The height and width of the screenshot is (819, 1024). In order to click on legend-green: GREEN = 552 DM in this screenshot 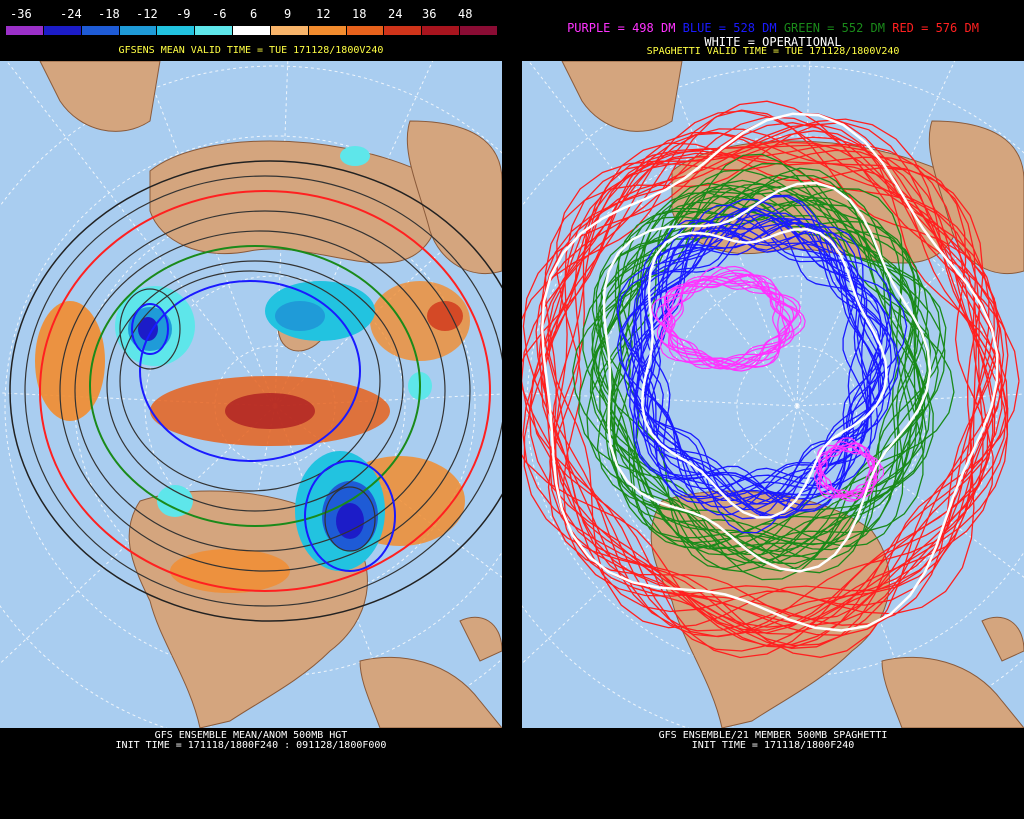, I will do `click(834, 28)`.